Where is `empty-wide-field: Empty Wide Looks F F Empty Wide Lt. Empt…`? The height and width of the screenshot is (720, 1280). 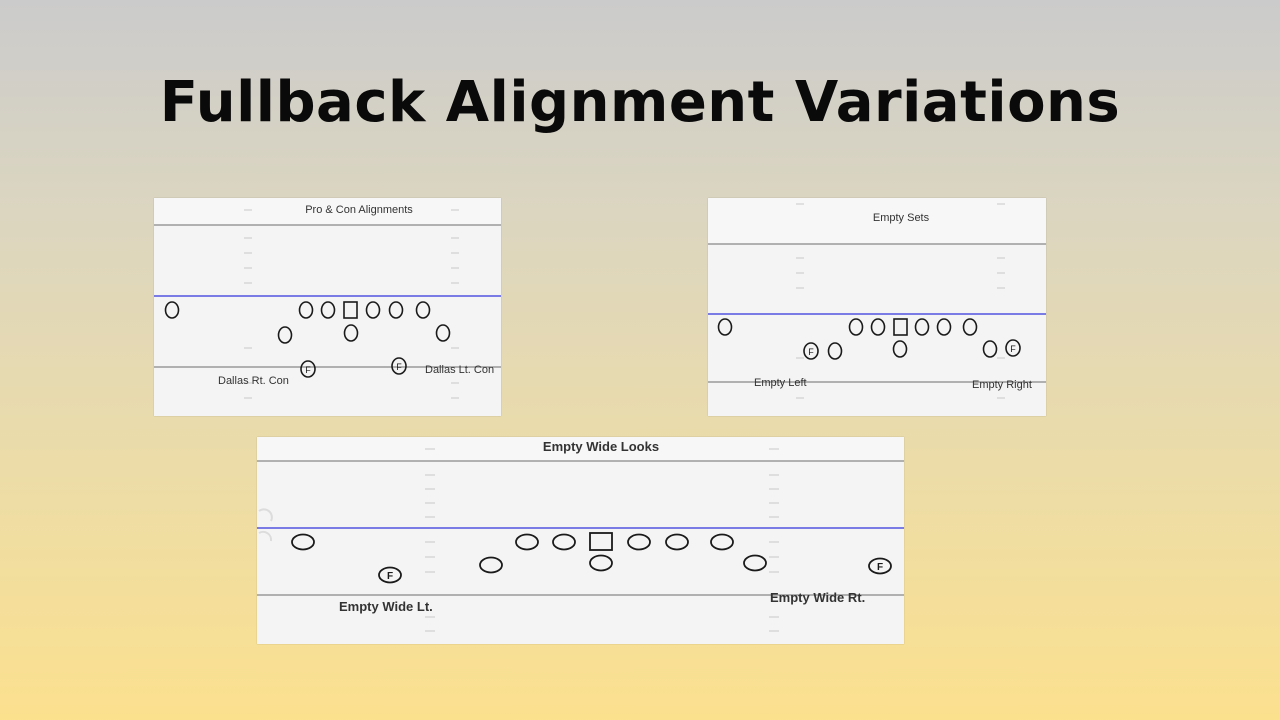
empty-wide-field: Empty Wide Looks F F Empty Wide Lt. Empt… is located at coordinates (580, 534).